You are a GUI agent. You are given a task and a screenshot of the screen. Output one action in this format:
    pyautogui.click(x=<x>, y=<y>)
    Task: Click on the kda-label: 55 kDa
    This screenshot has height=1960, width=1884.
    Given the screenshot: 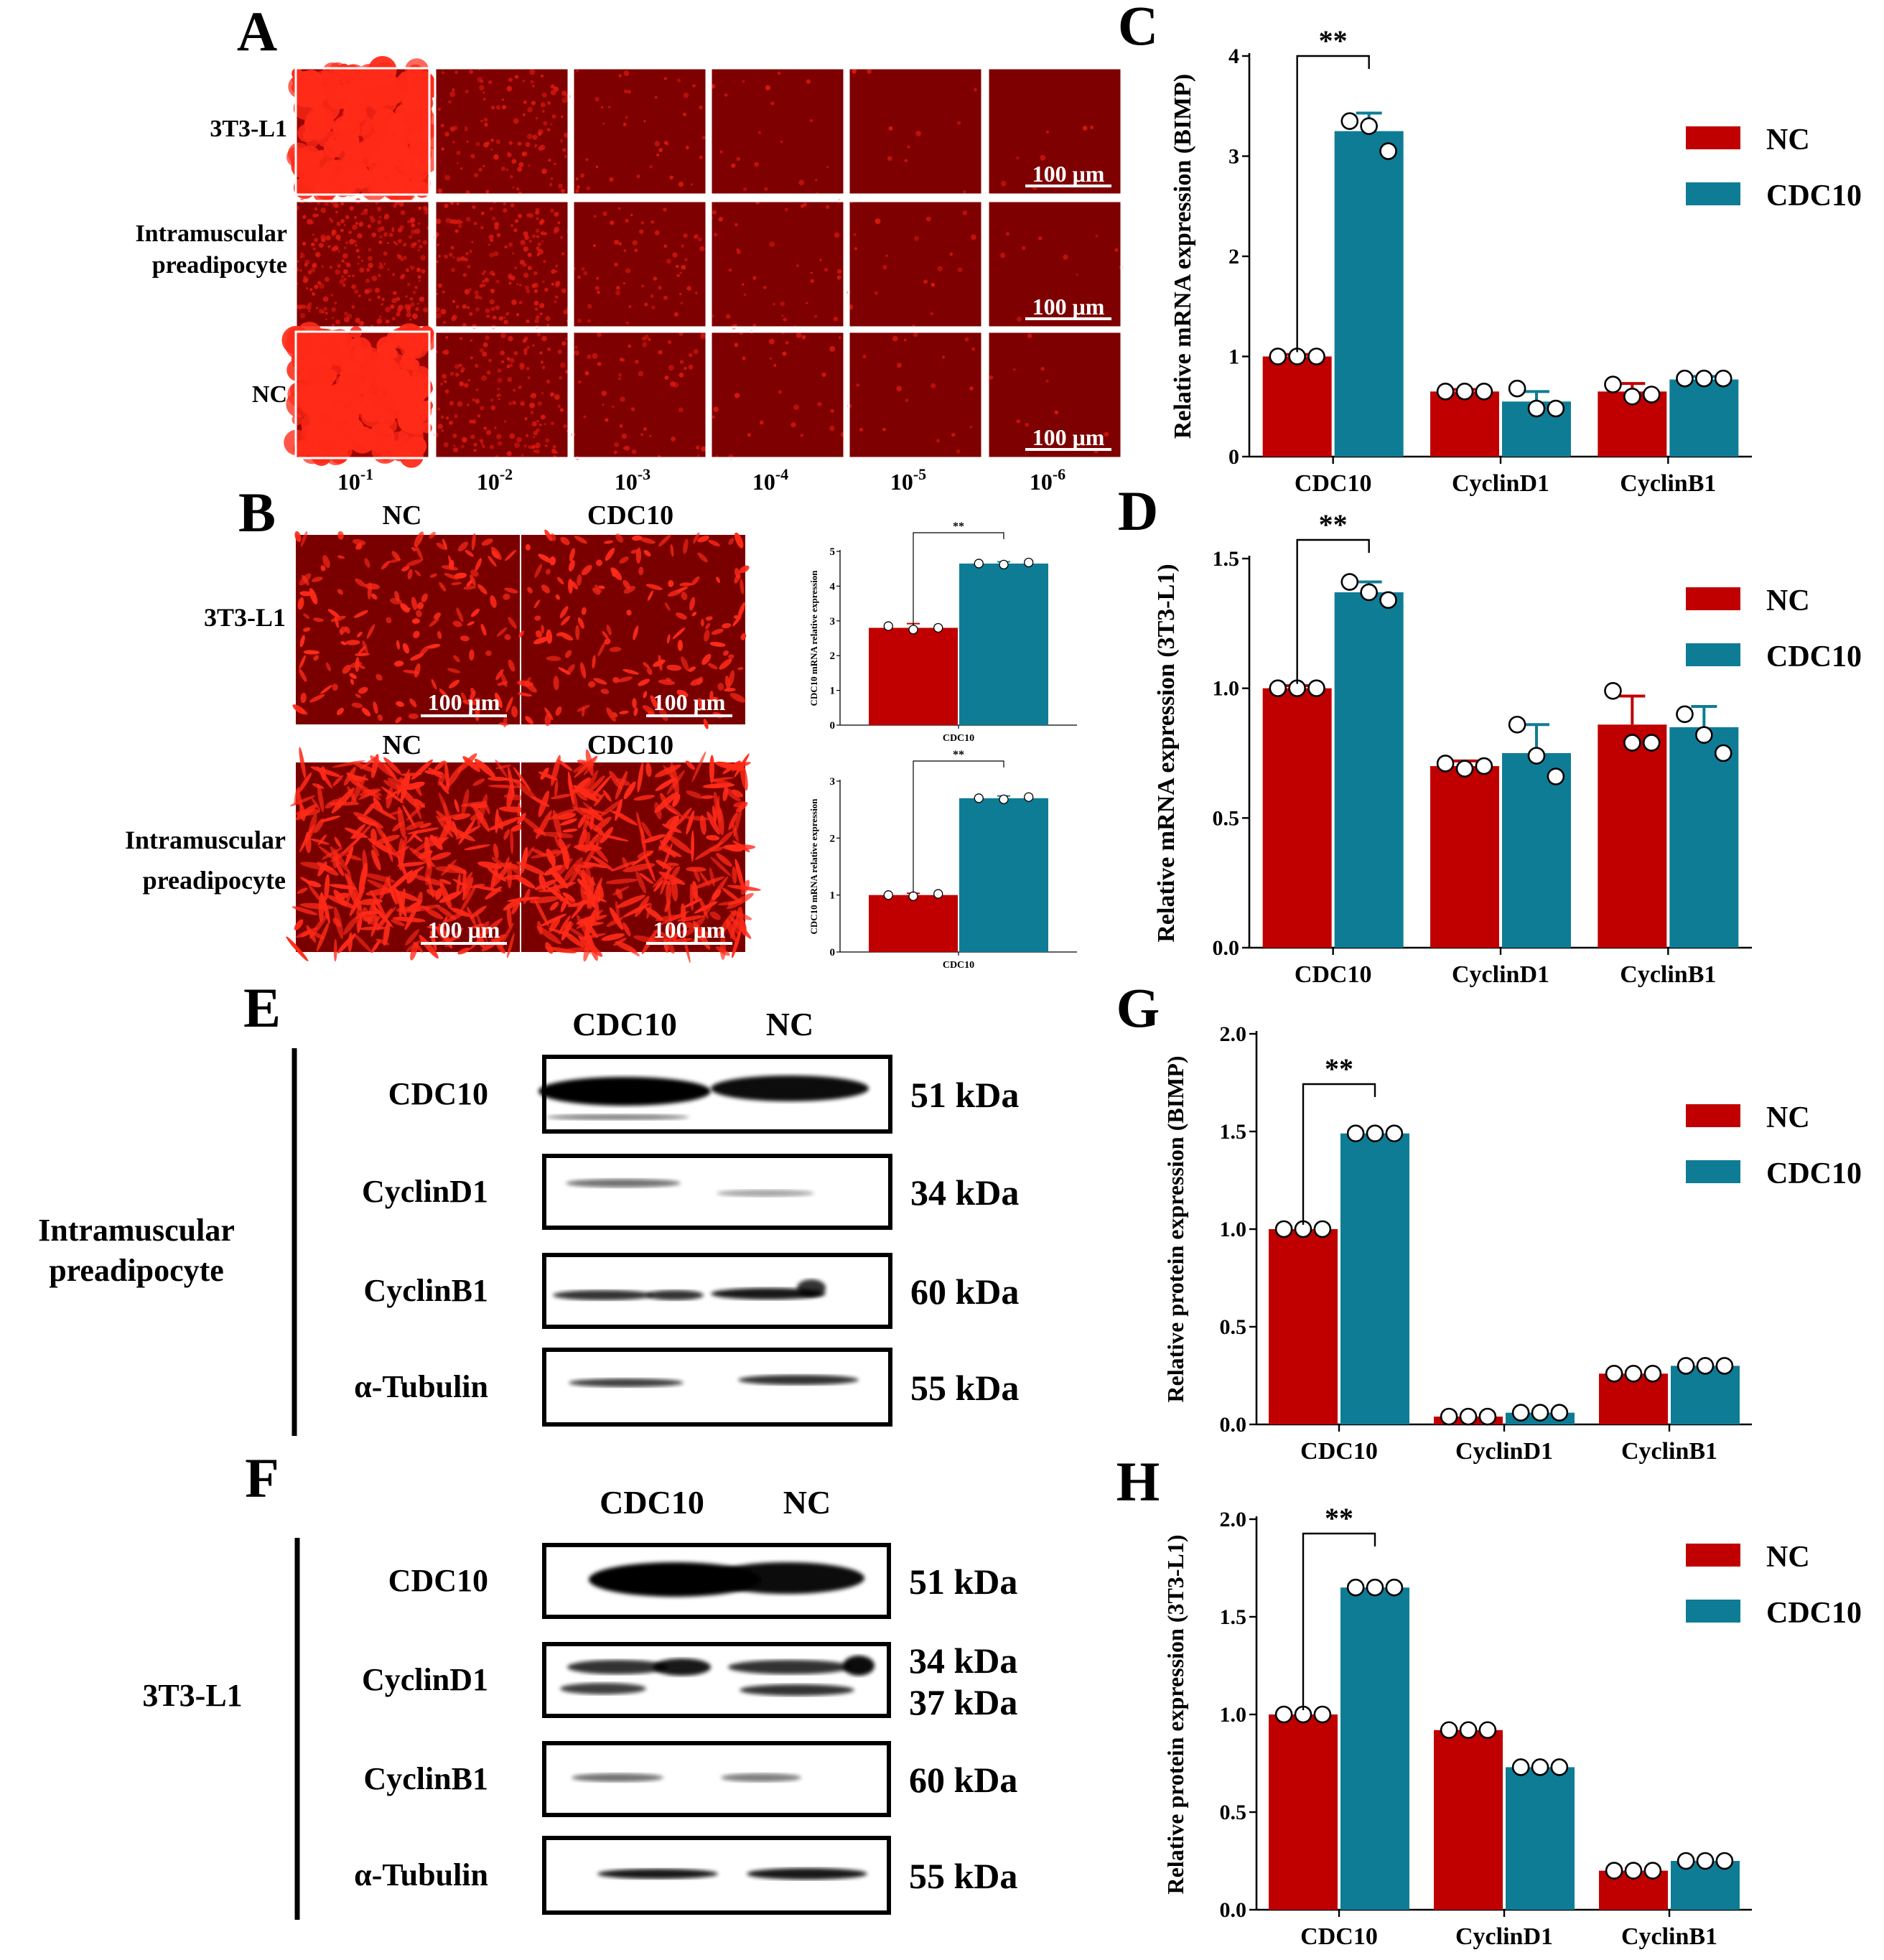 What is the action you would take?
    pyautogui.click(x=963, y=1876)
    